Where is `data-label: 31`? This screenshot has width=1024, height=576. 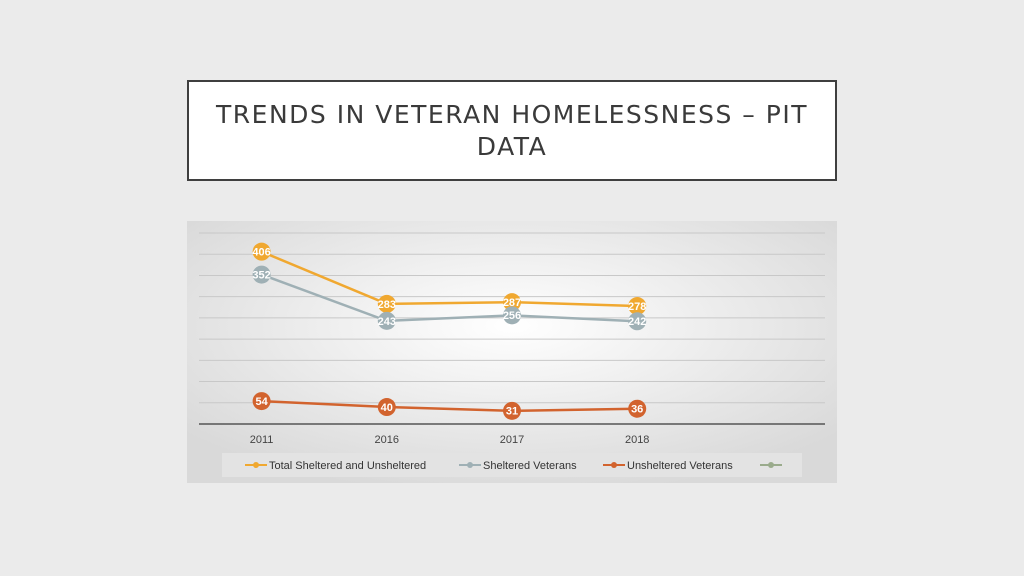 data-label: 31 is located at coordinates (512, 412).